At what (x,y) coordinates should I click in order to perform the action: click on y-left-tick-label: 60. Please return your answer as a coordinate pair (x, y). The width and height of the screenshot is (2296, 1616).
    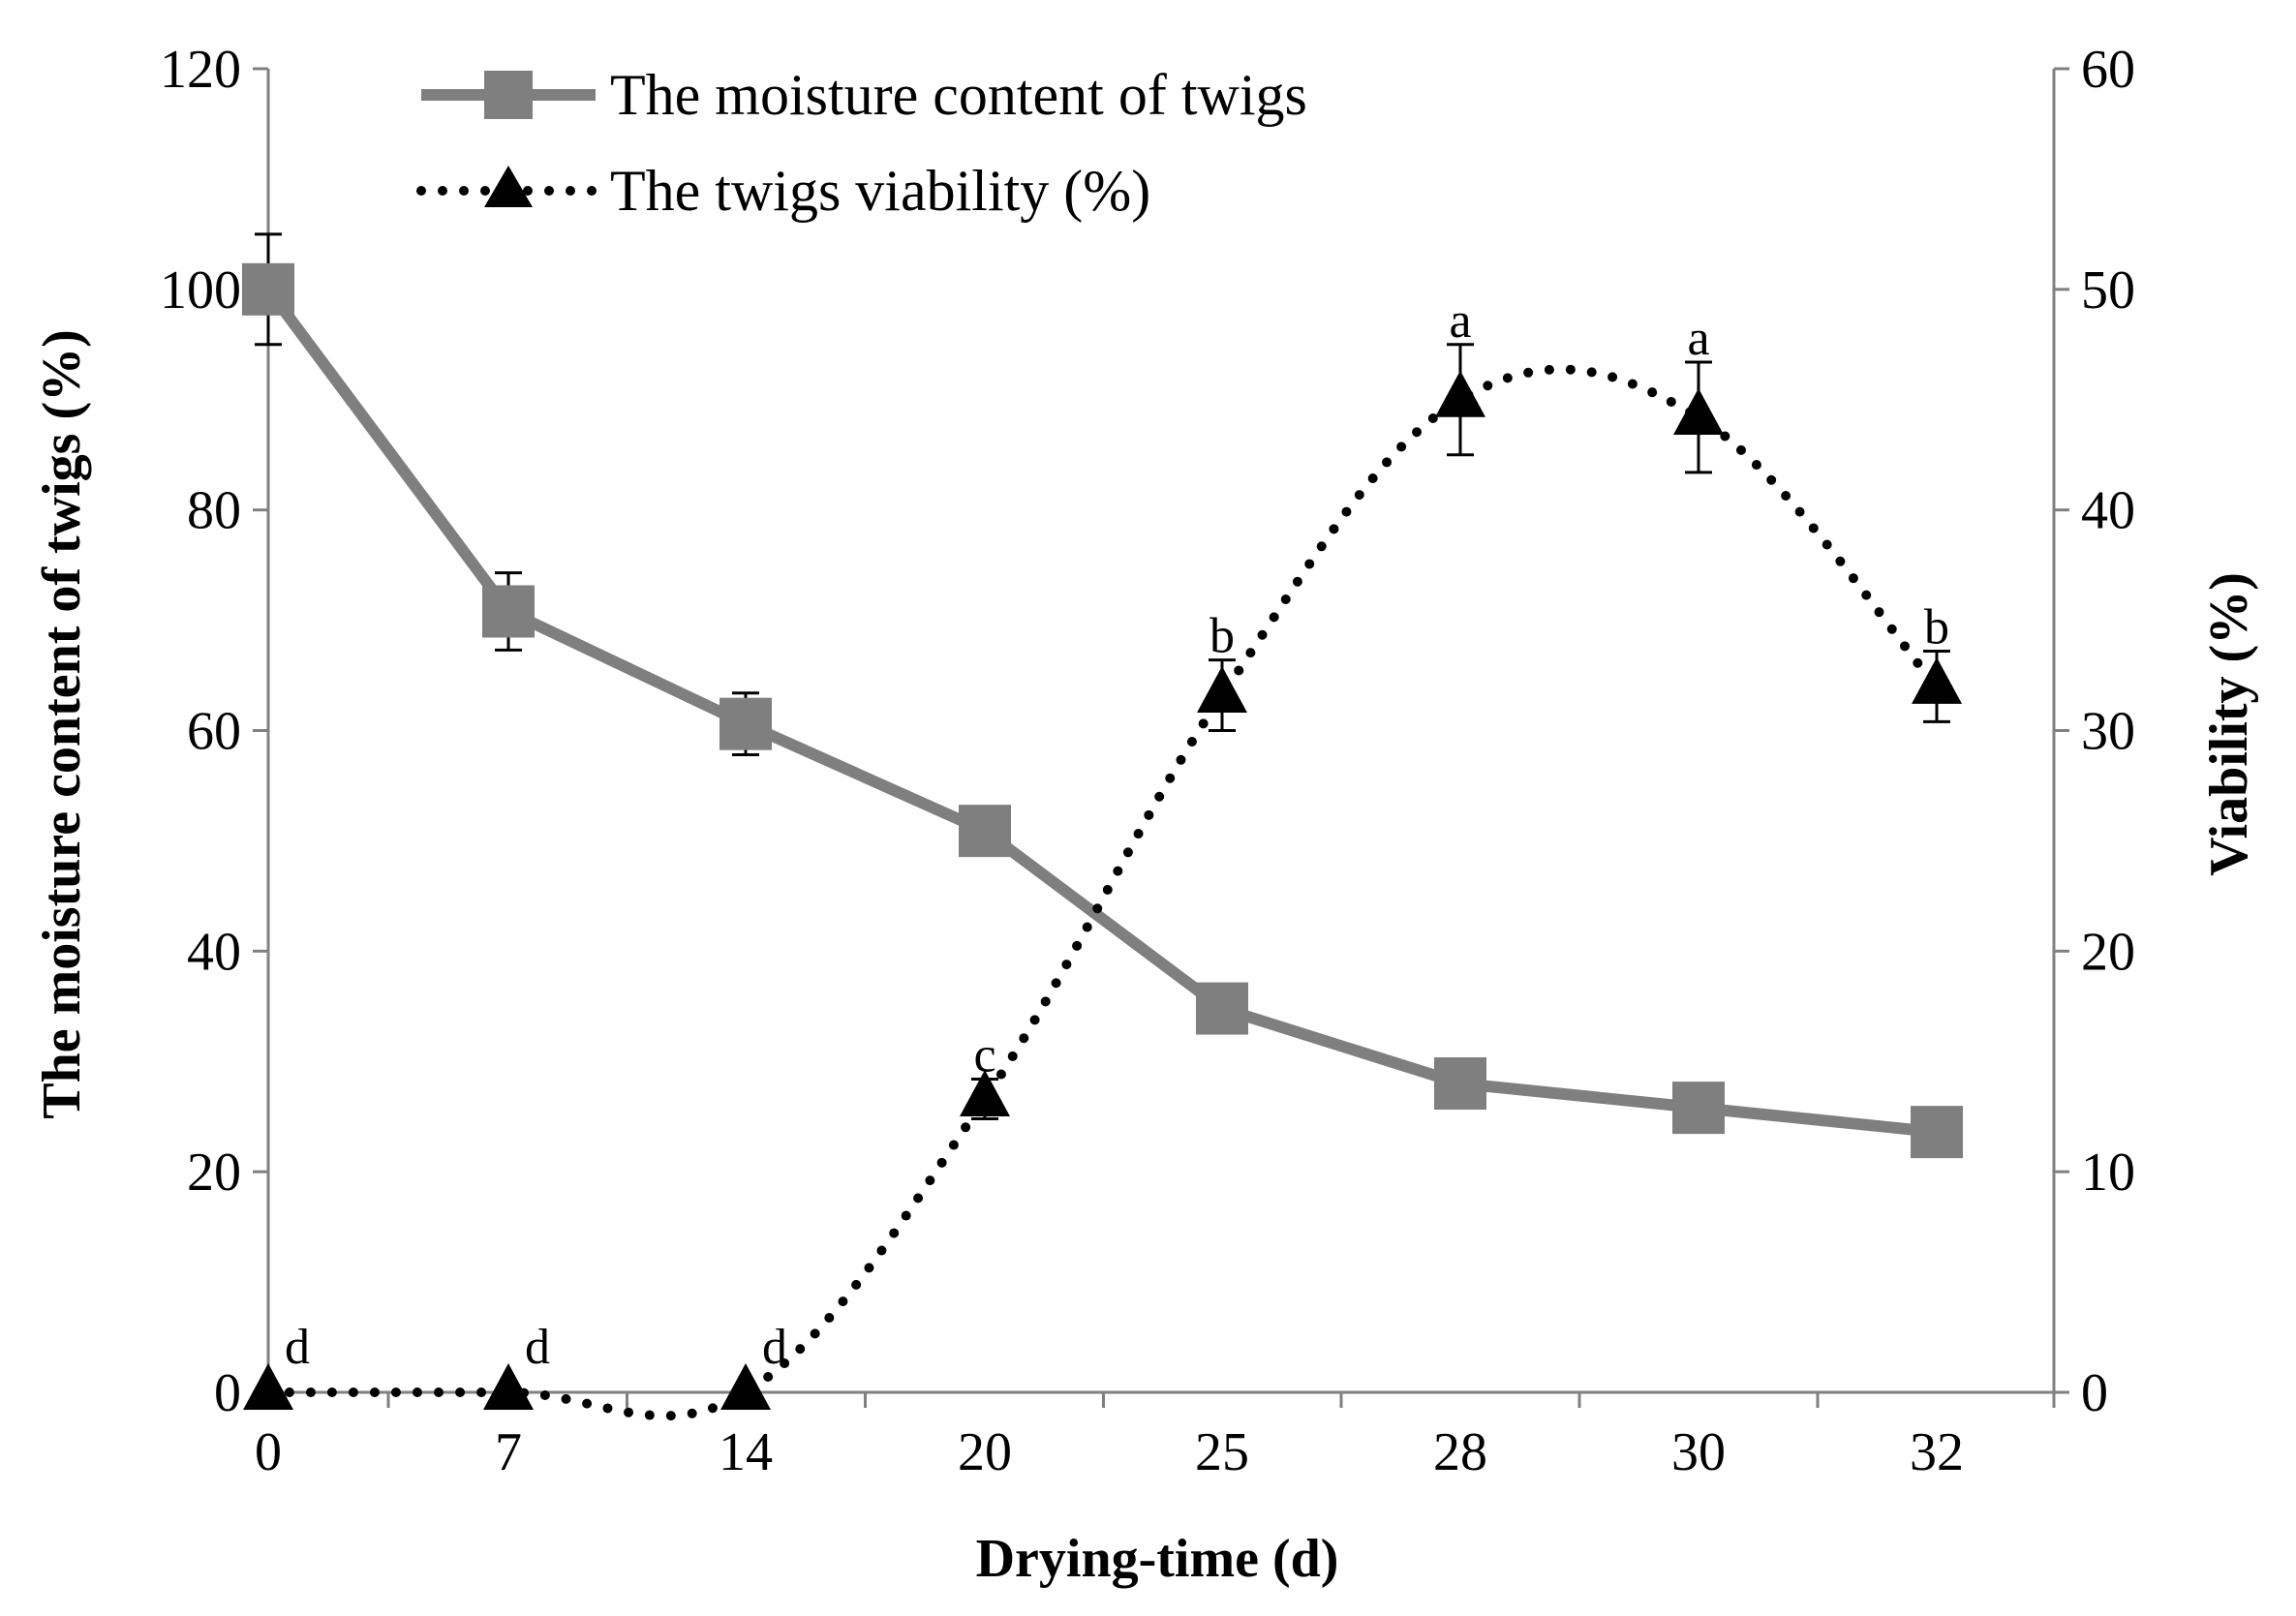
    Looking at the image, I should click on (214, 732).